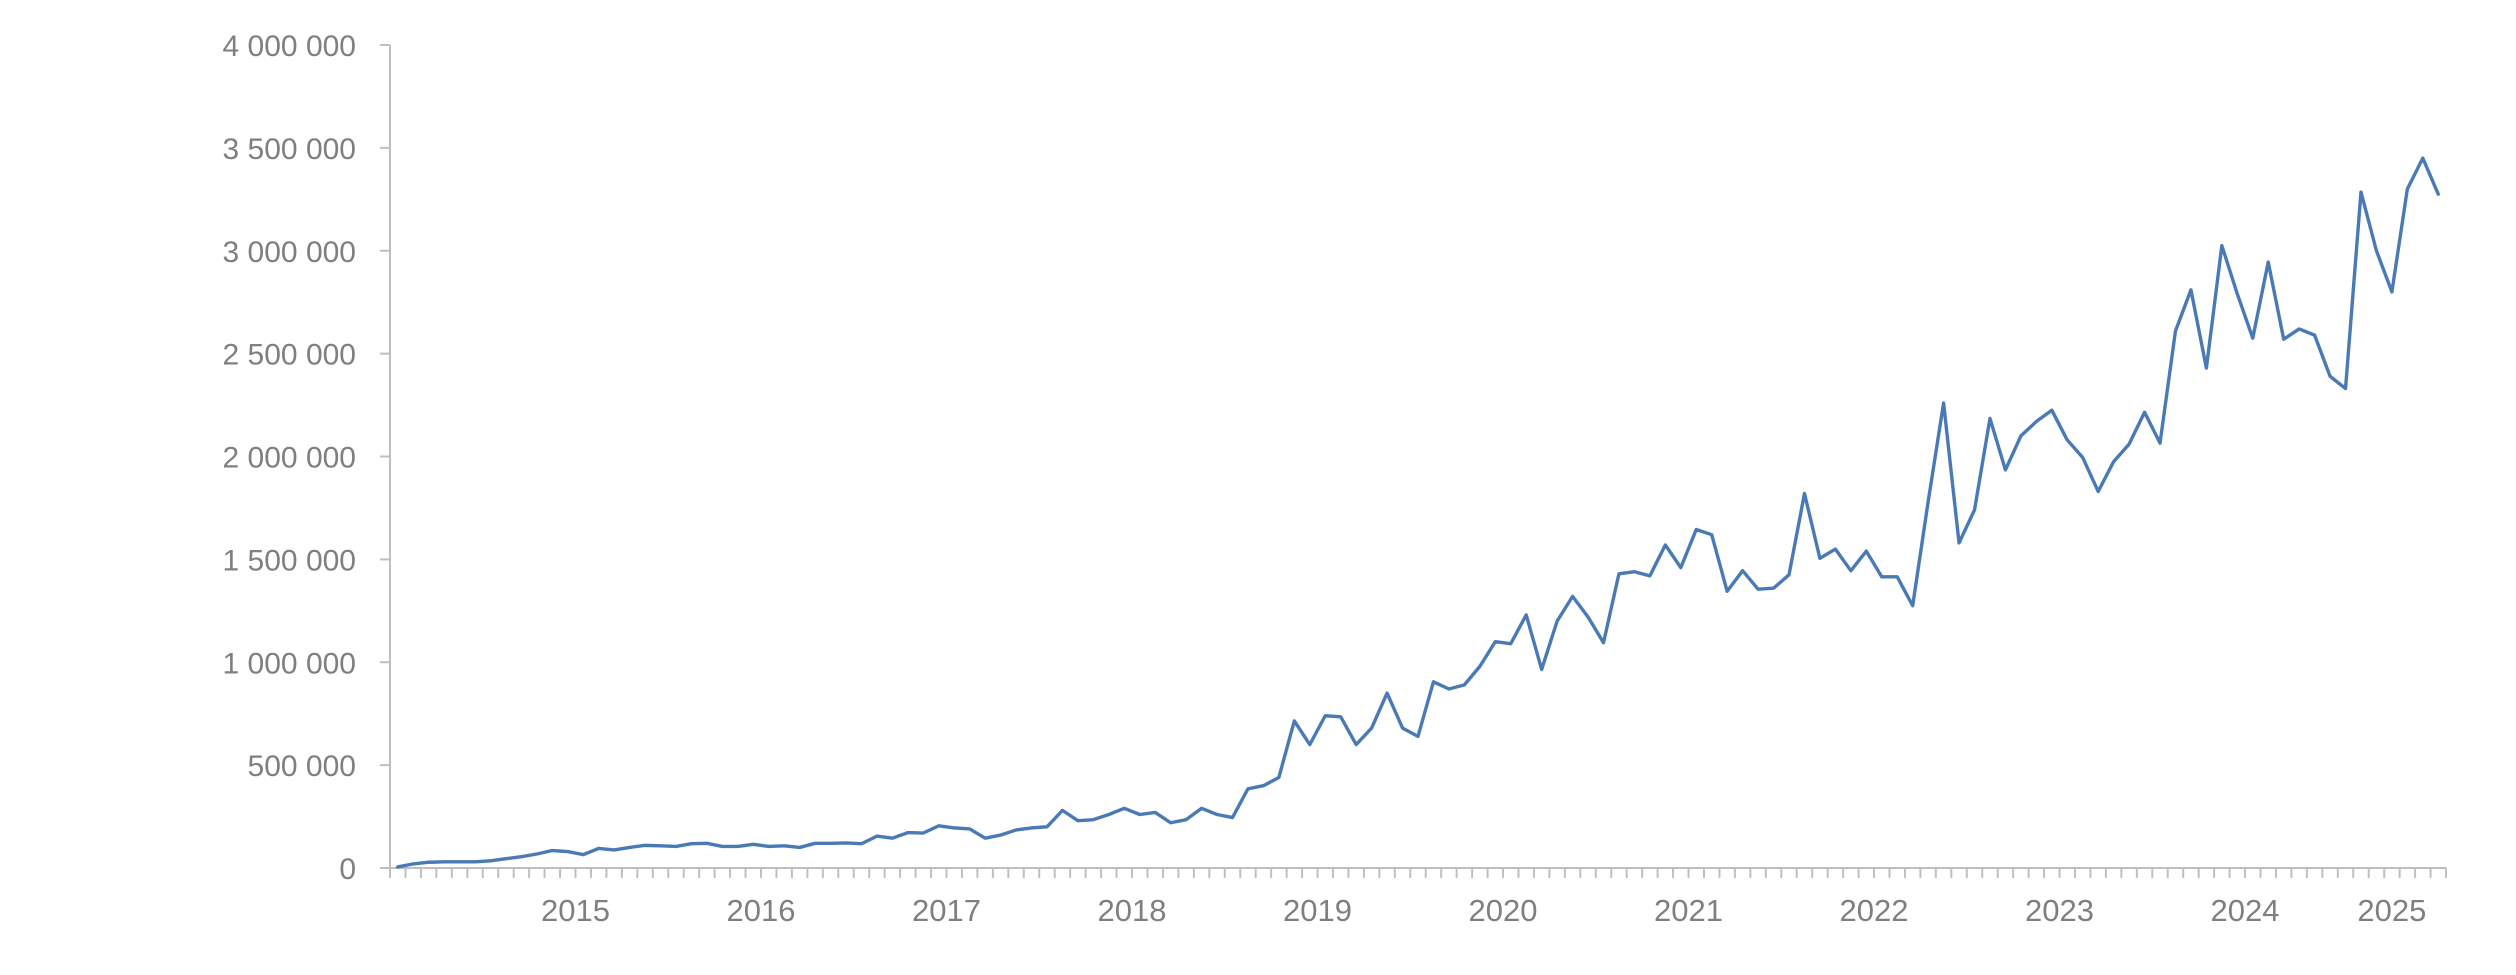  I want to click on y-tick-label: 2 000 000, so click(289, 458).